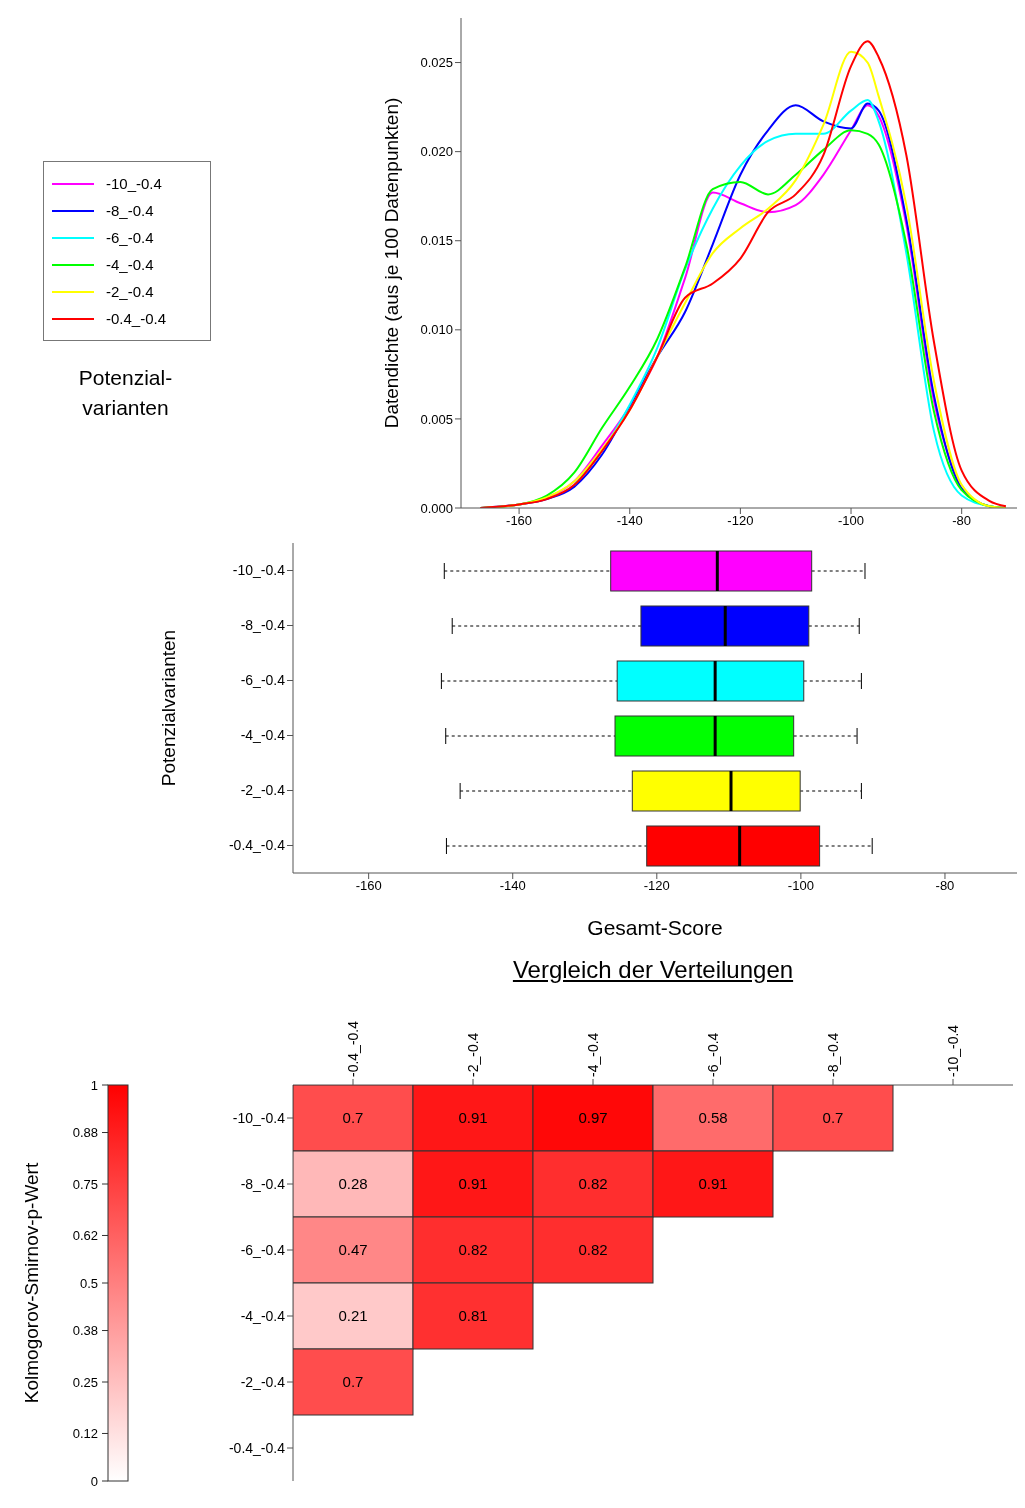 This screenshot has height=1508, width=1025. Describe the element at coordinates (85, 1133) in the screenshot. I see `color-bar-label: 0.88` at that location.